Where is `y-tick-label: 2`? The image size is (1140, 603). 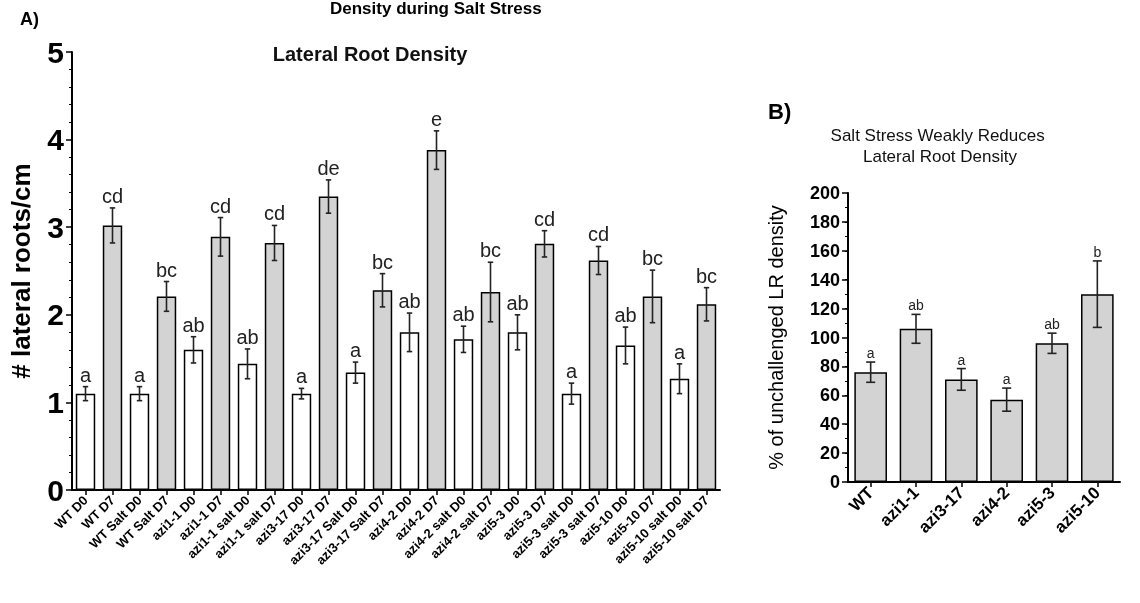 y-tick-label: 2 is located at coordinates (55, 315).